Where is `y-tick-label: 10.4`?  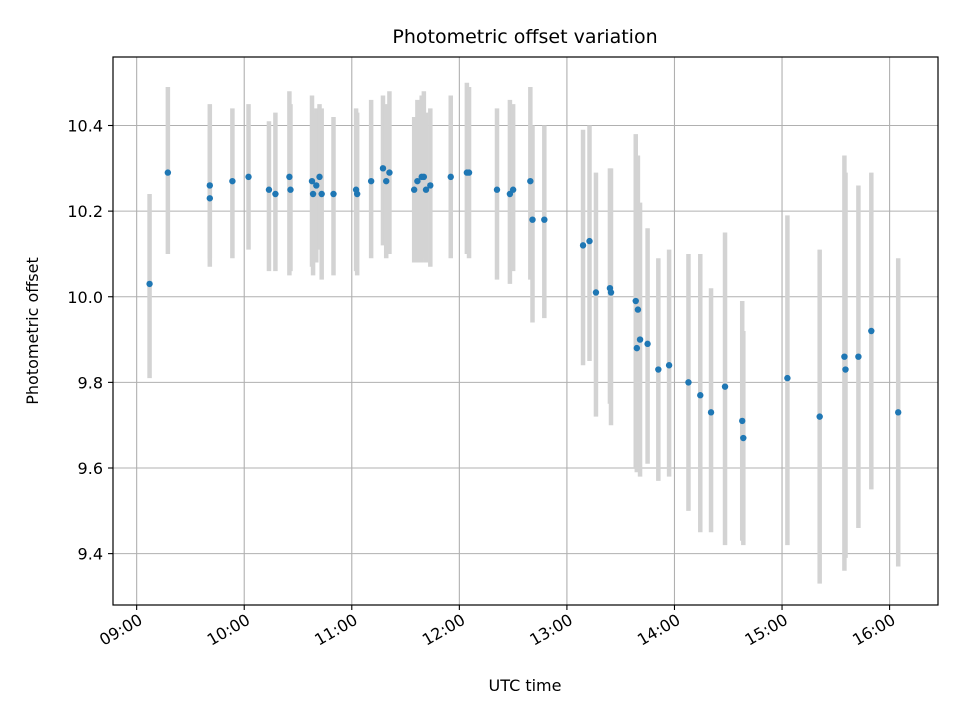
y-tick-label: 10.4 is located at coordinates (85, 126).